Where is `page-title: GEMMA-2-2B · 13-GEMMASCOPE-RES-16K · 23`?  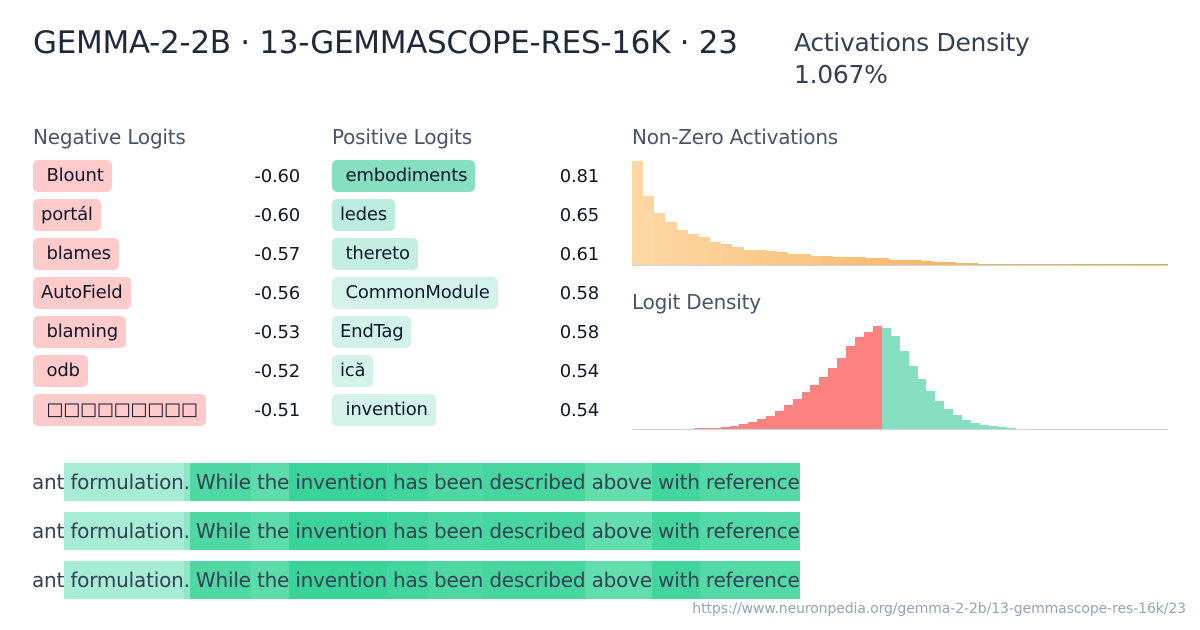
page-title: GEMMA-2-2B · 13-GEMMASCOPE-RES-16K · 23 is located at coordinates (385, 43).